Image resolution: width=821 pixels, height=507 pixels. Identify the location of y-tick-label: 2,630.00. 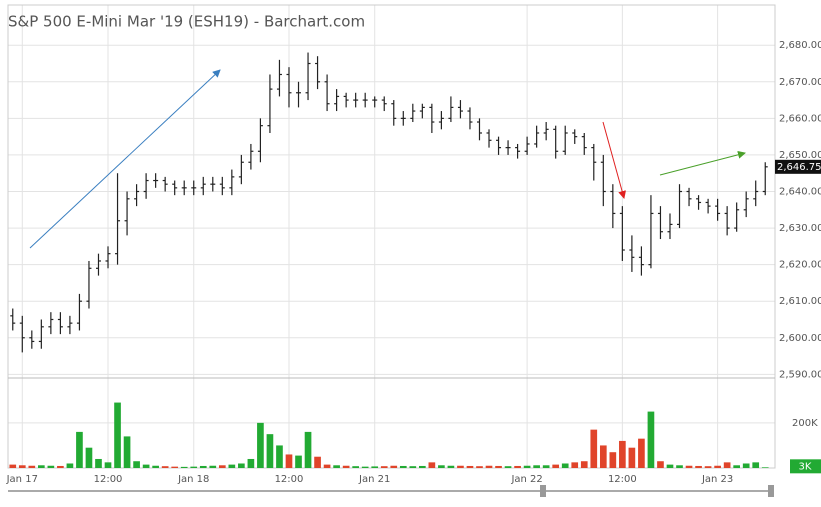
(800, 228).